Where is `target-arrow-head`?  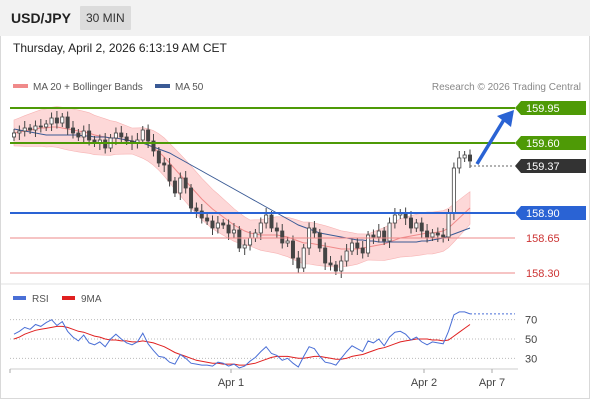
target-arrow-head is located at coordinates (505, 118).